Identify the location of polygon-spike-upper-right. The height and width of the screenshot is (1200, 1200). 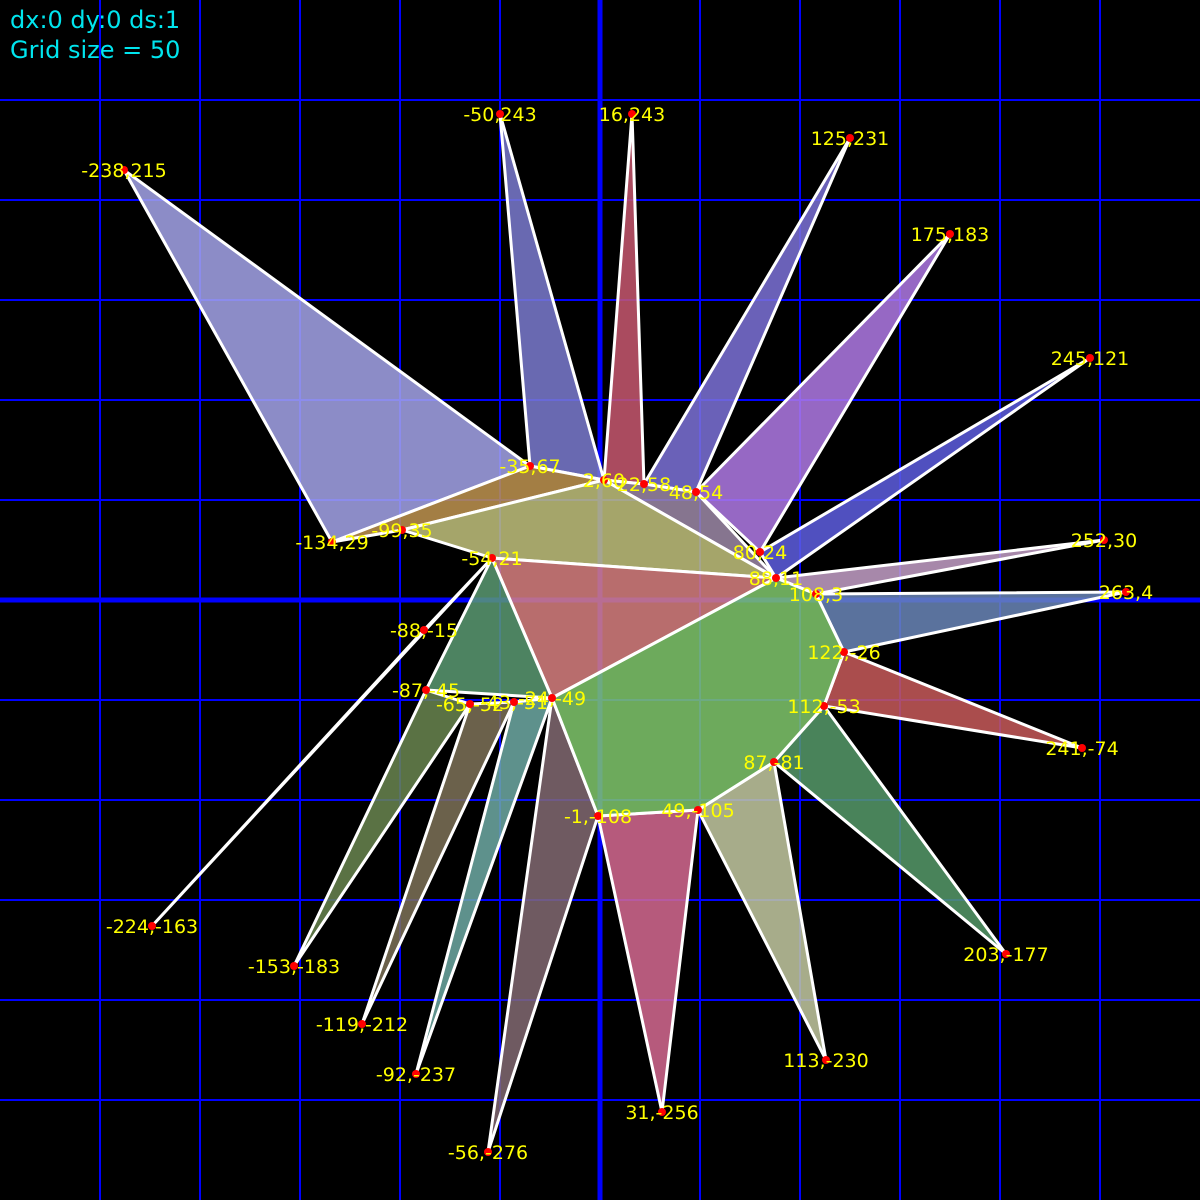
(823, 393).